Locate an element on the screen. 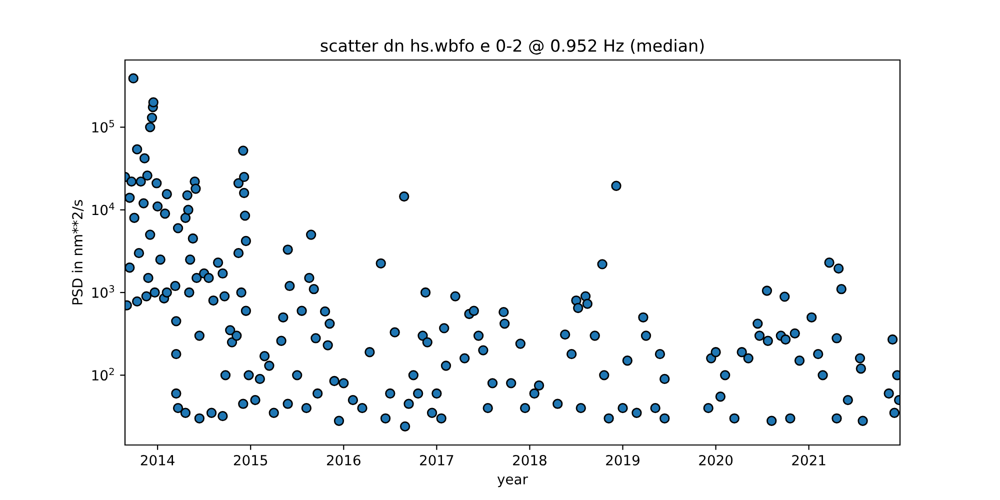 This screenshot has width=1000, height=500. x-axis-title: year is located at coordinates (512, 482).